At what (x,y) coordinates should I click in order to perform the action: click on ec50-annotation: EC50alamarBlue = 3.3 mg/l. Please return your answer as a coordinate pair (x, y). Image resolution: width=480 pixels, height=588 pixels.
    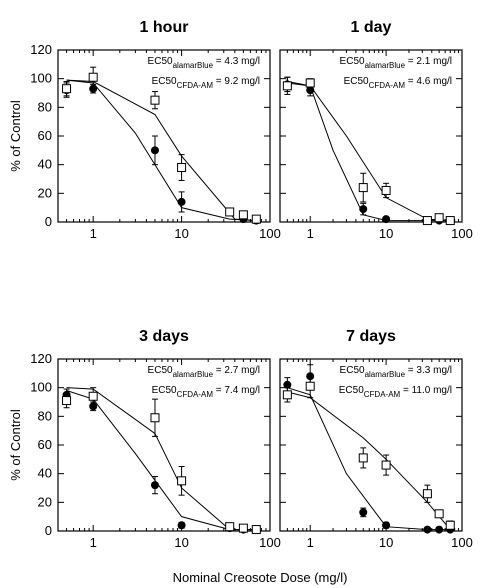
    Looking at the image, I should click on (396, 372).